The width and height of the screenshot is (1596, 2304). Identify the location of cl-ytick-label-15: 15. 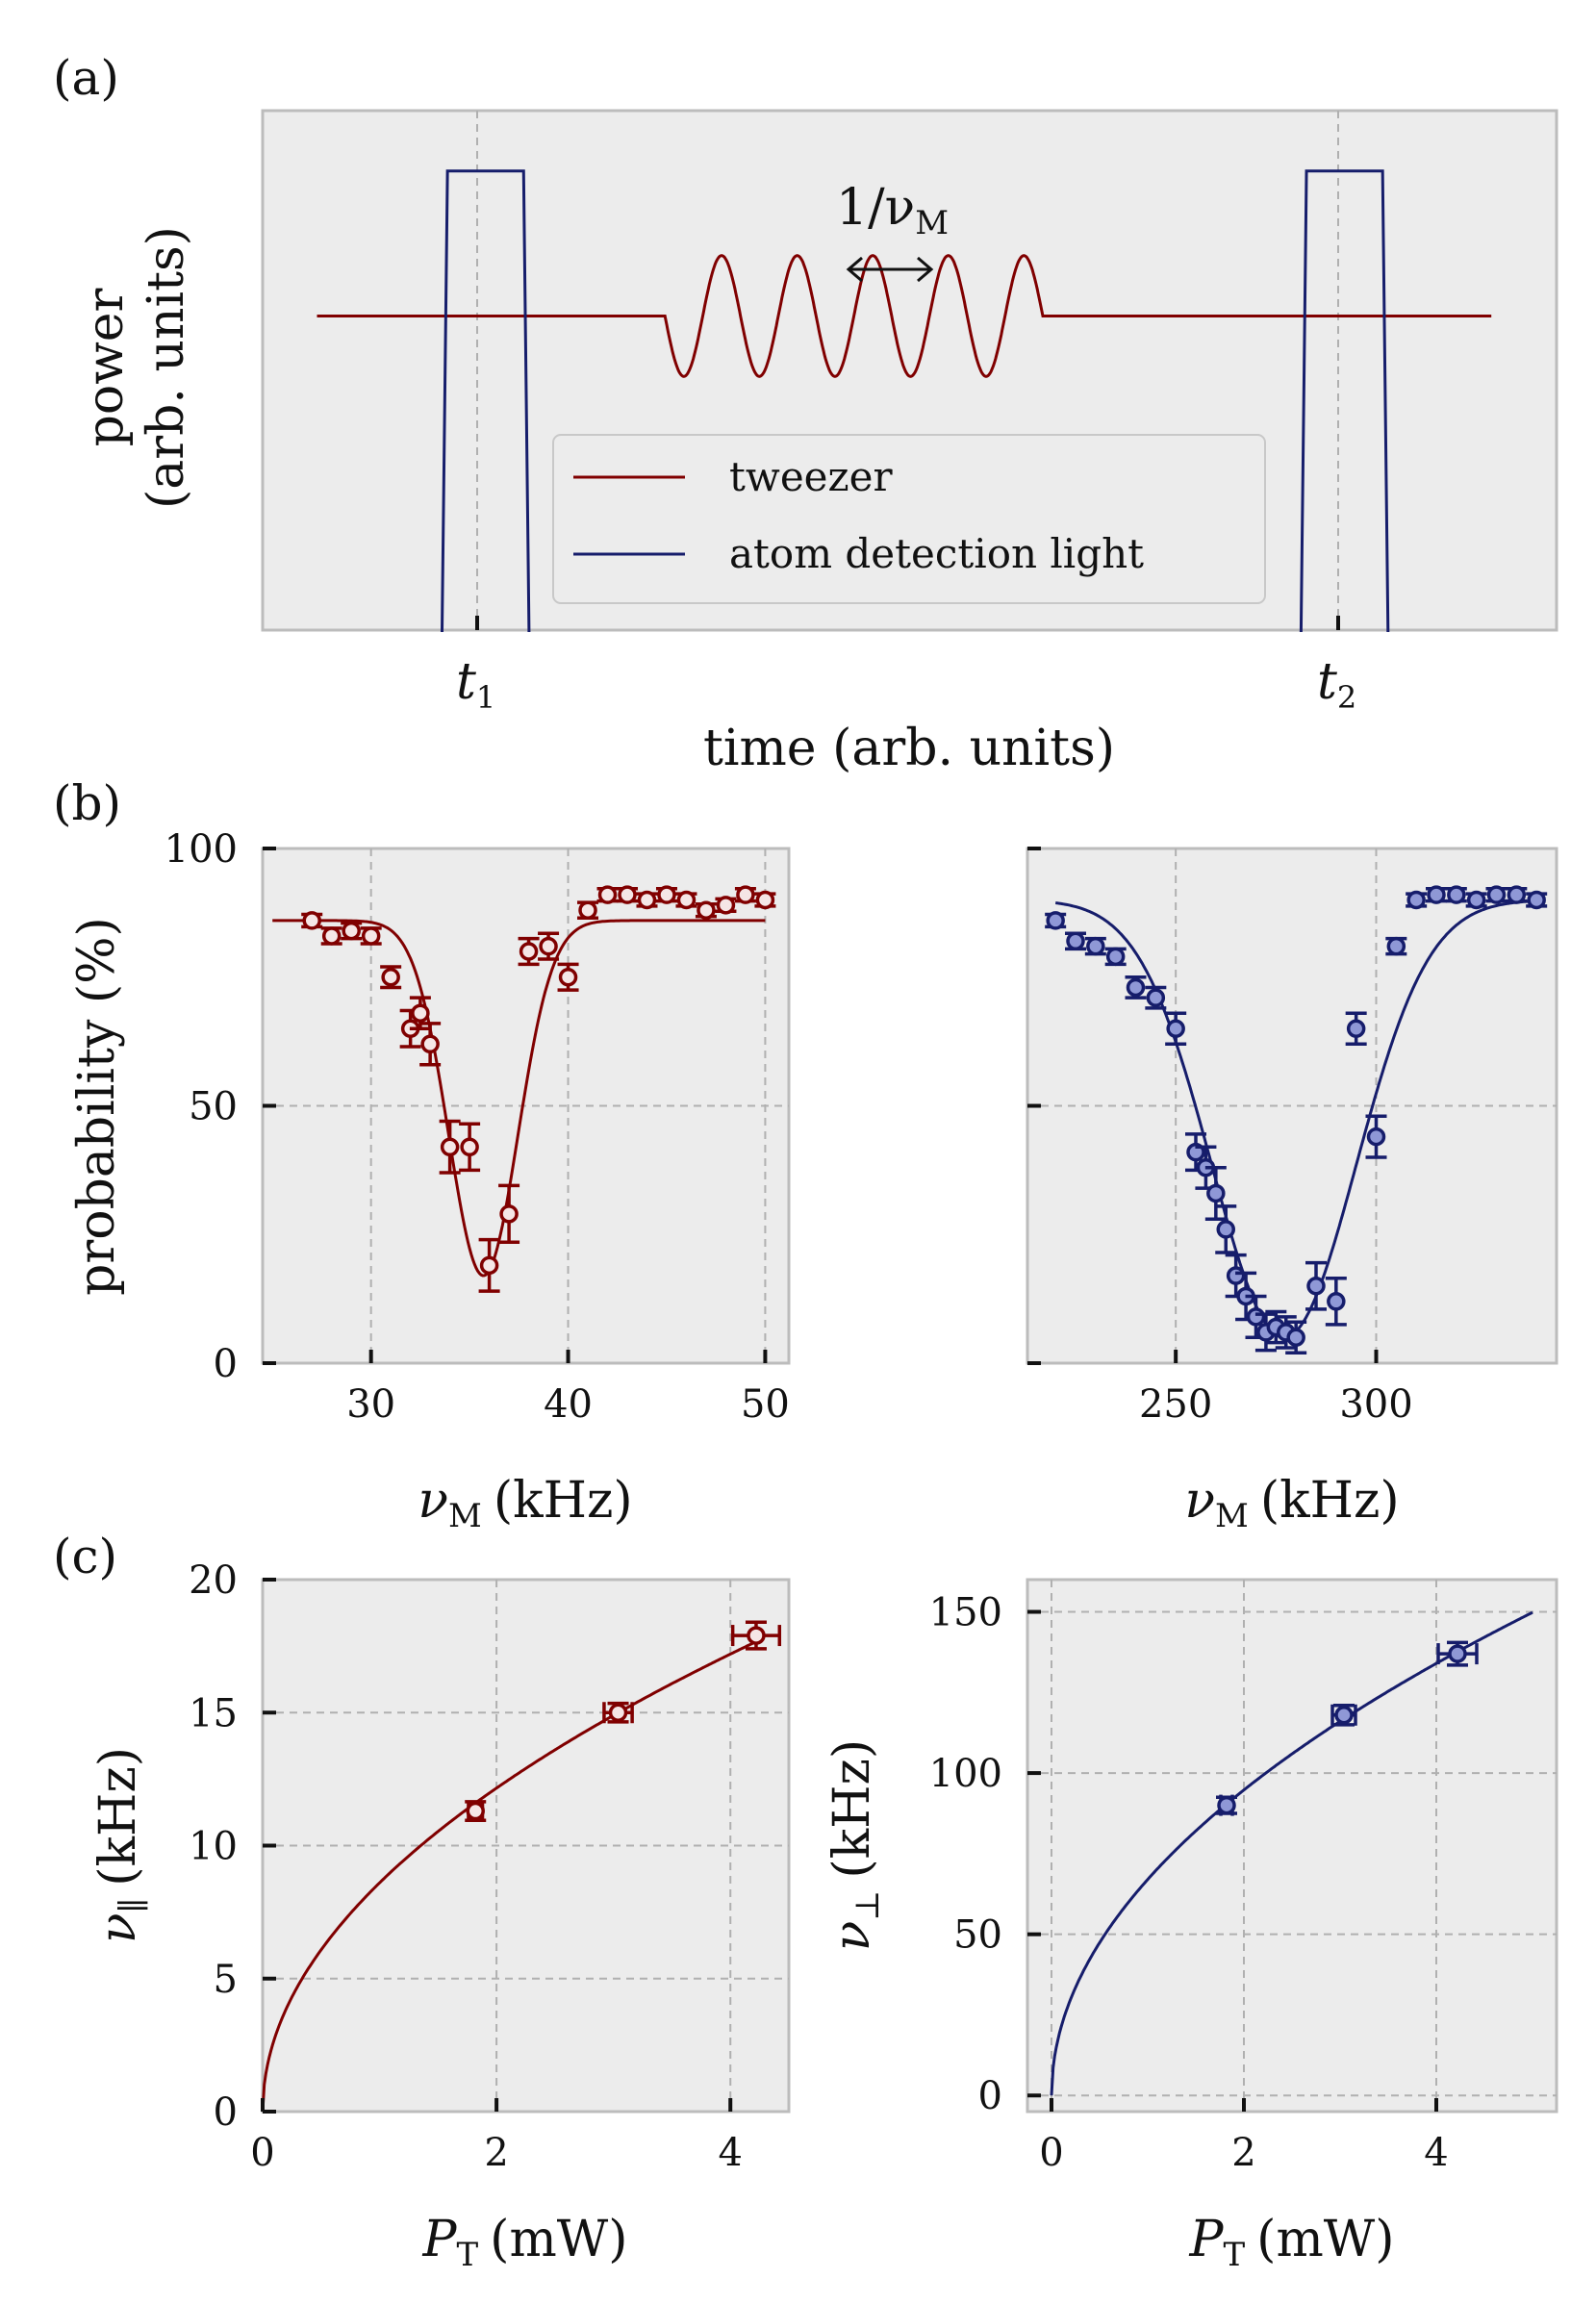
(213, 1713).